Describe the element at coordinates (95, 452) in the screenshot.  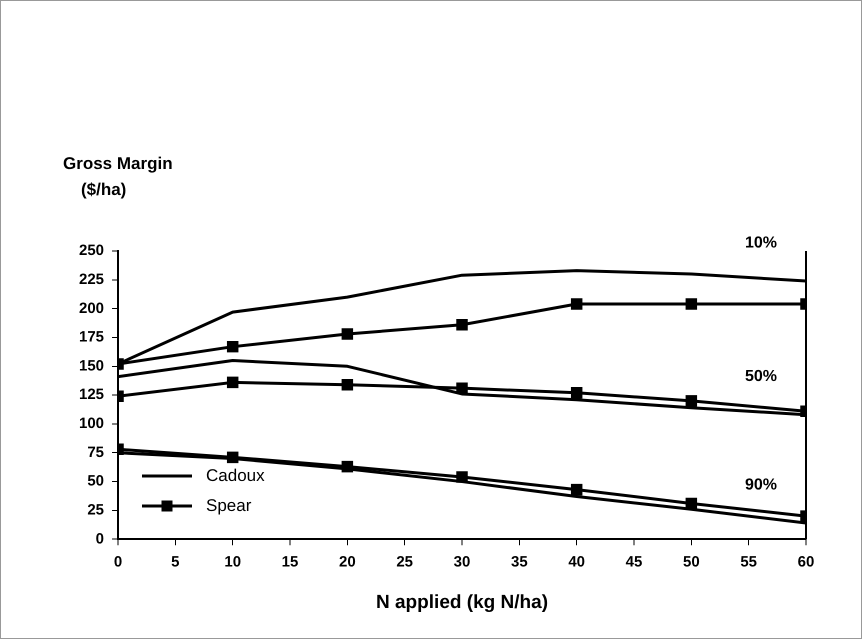
I see `y-tick-label: 75` at that location.